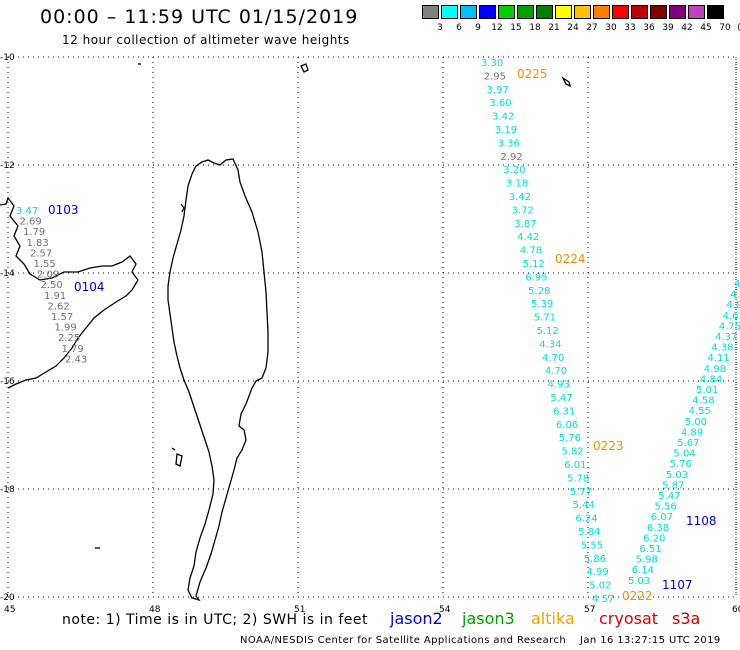 The width and height of the screenshot is (740, 650). What do you see at coordinates (572, 452) in the screenshot?
I see `swh-value: 5.82` at bounding box center [572, 452].